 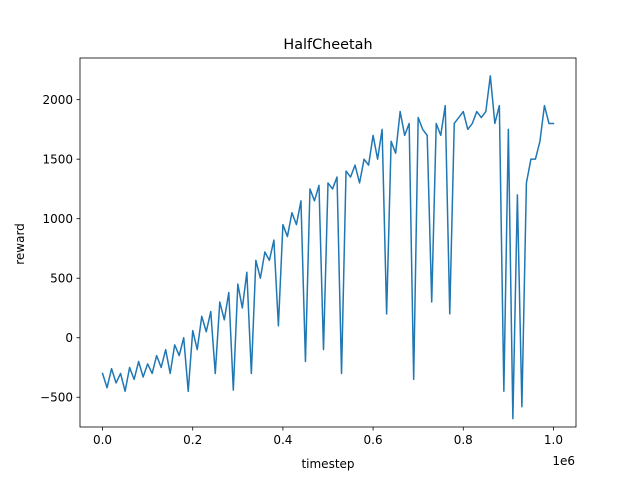 I want to click on y-tick-label: 0, so click(x=69, y=338).